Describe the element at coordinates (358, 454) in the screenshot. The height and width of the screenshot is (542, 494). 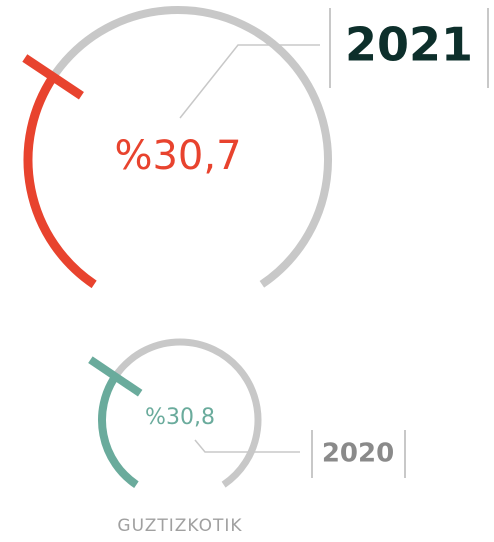
I see `year-label: 2020` at that location.